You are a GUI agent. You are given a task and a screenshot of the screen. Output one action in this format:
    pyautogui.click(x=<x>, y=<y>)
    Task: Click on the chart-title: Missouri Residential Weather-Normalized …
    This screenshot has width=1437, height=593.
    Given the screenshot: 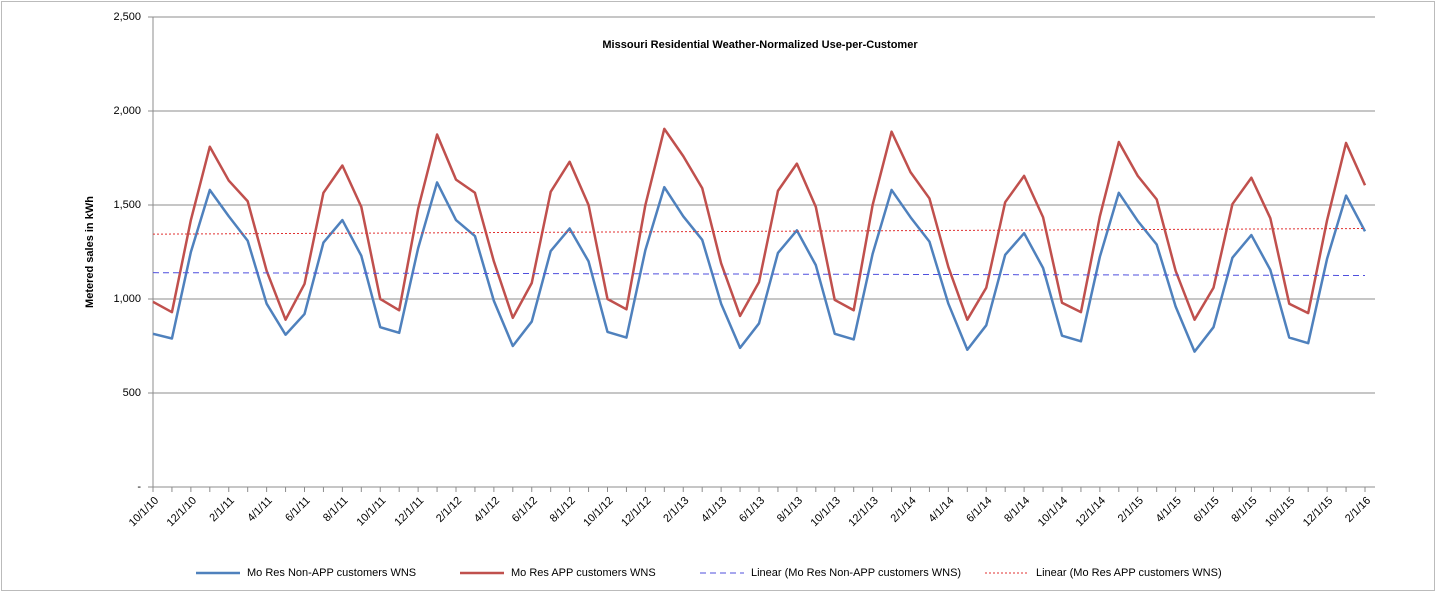 What is the action you would take?
    pyautogui.click(x=760, y=45)
    